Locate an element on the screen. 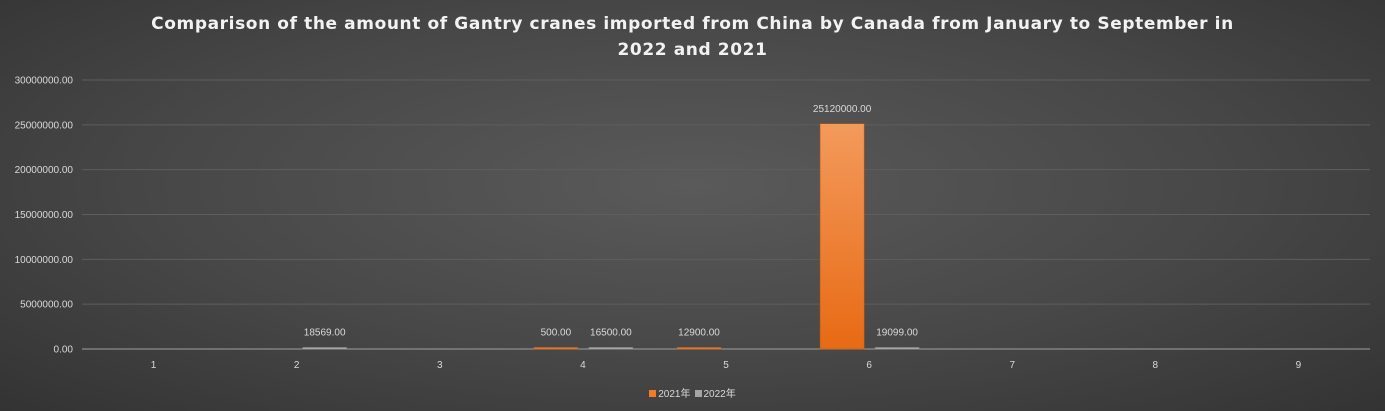  legend-item: 2022年 is located at coordinates (715, 394).